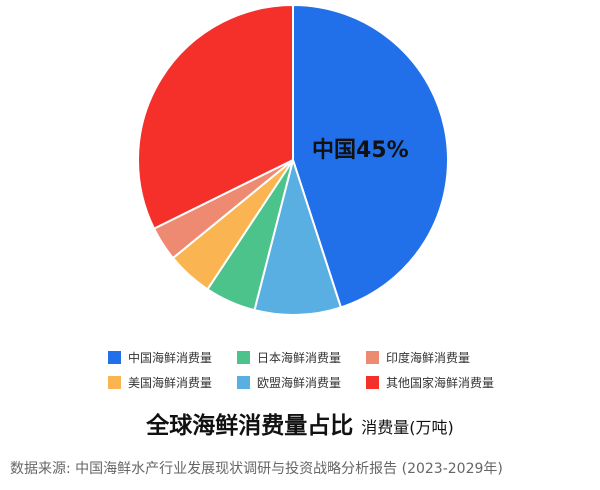 The width and height of the screenshot is (600, 490). What do you see at coordinates (360, 150) in the screenshot?
I see `data-label-china: 中国45%` at bounding box center [360, 150].